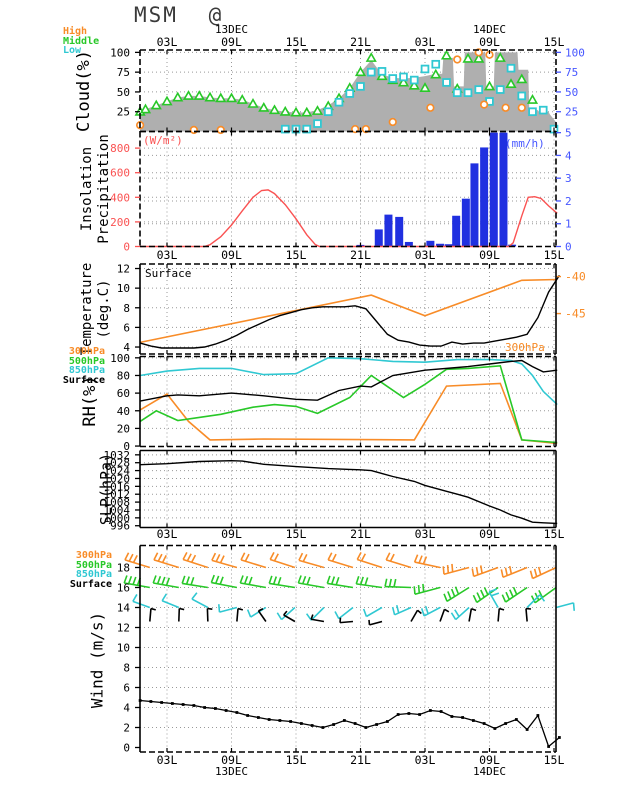  I want to click on svg-text: 1012, so click(117, 494).